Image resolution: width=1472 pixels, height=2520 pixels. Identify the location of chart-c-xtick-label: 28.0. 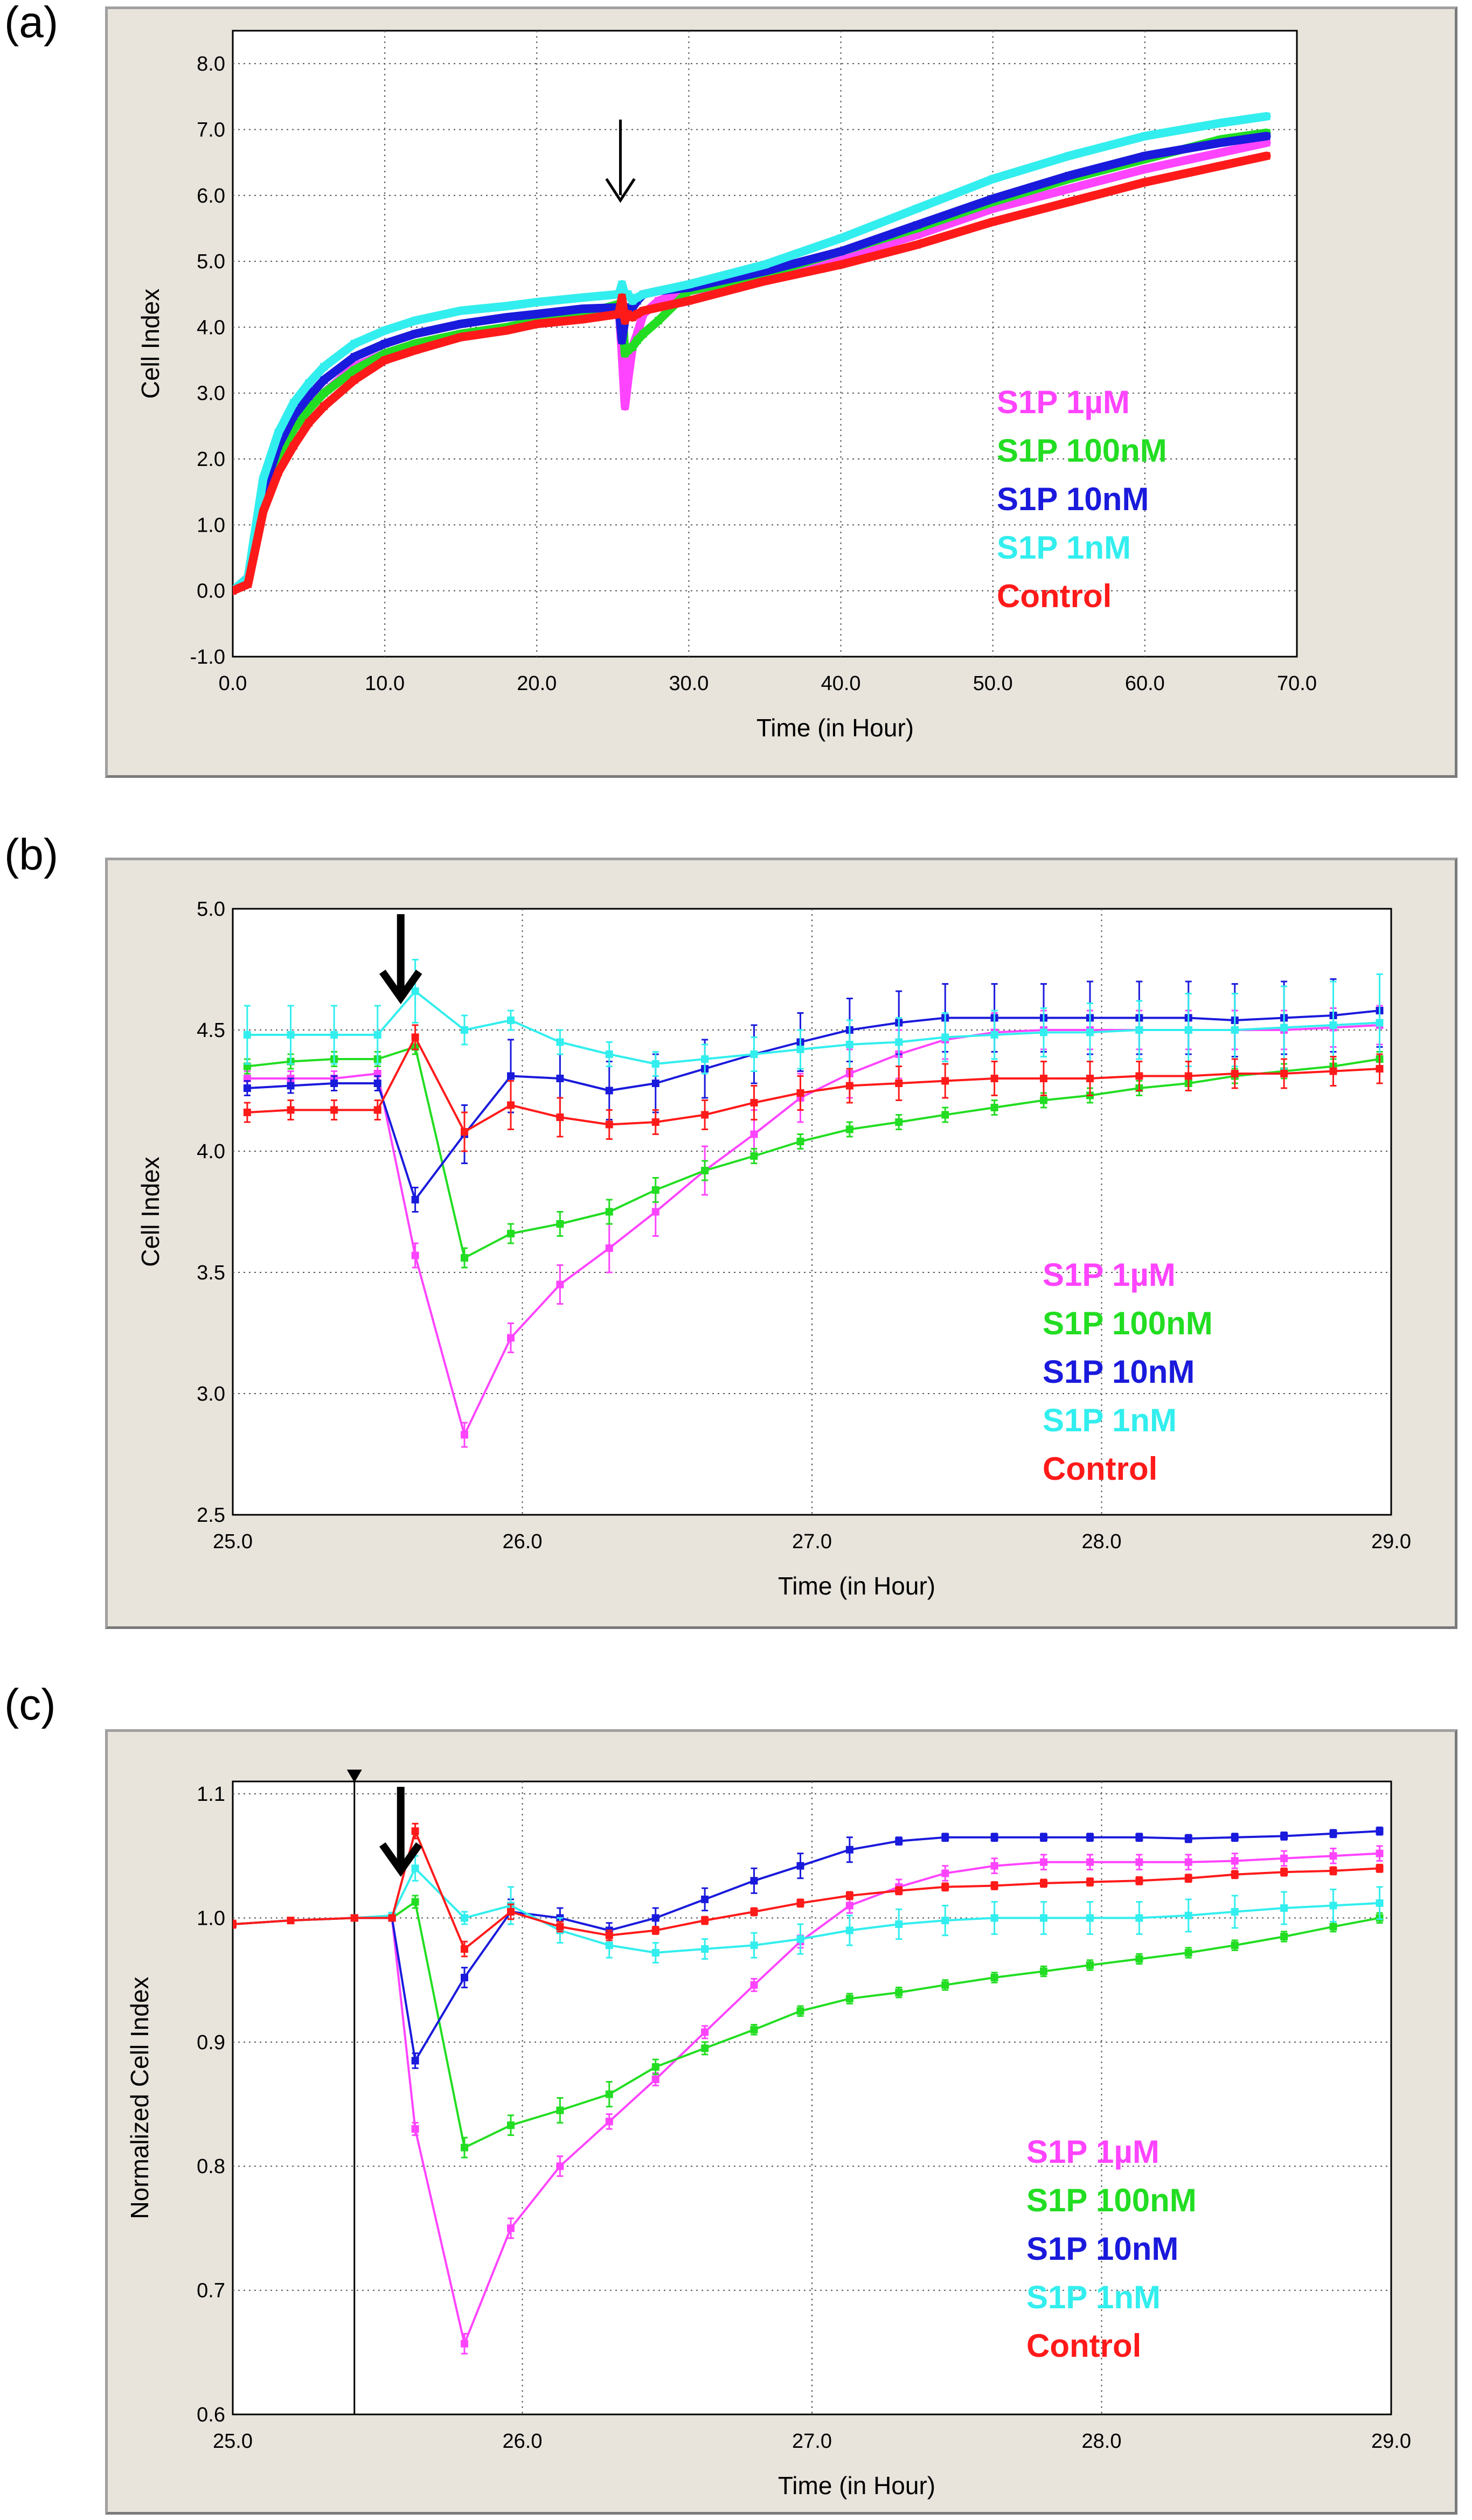
(1102, 2441).